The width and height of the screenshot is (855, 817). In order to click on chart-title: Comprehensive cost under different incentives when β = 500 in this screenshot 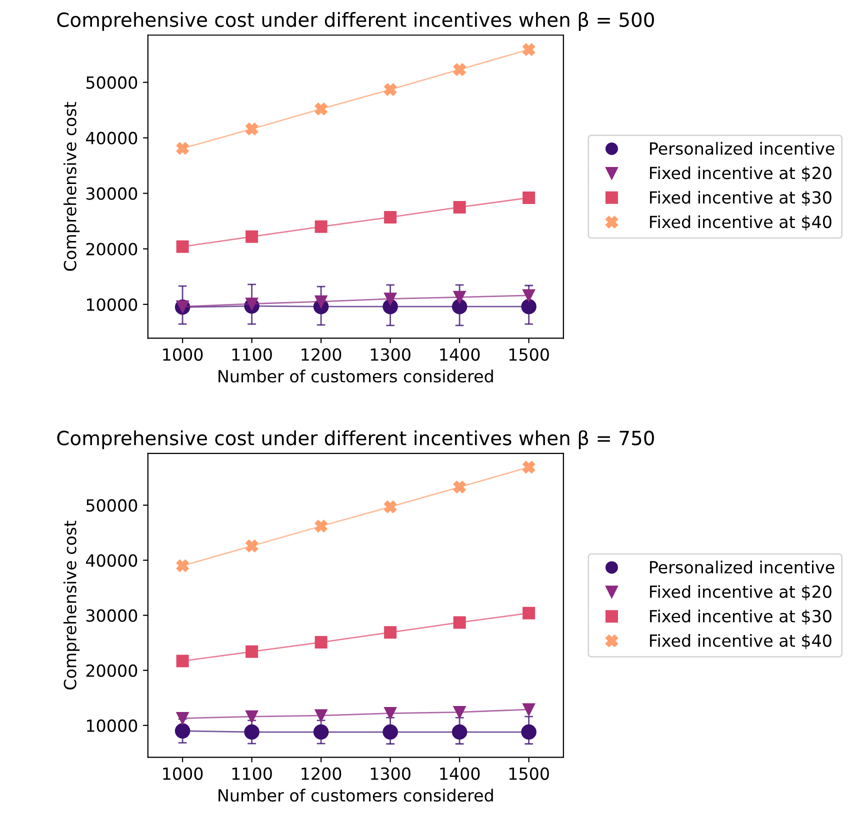, I will do `click(355, 21)`.